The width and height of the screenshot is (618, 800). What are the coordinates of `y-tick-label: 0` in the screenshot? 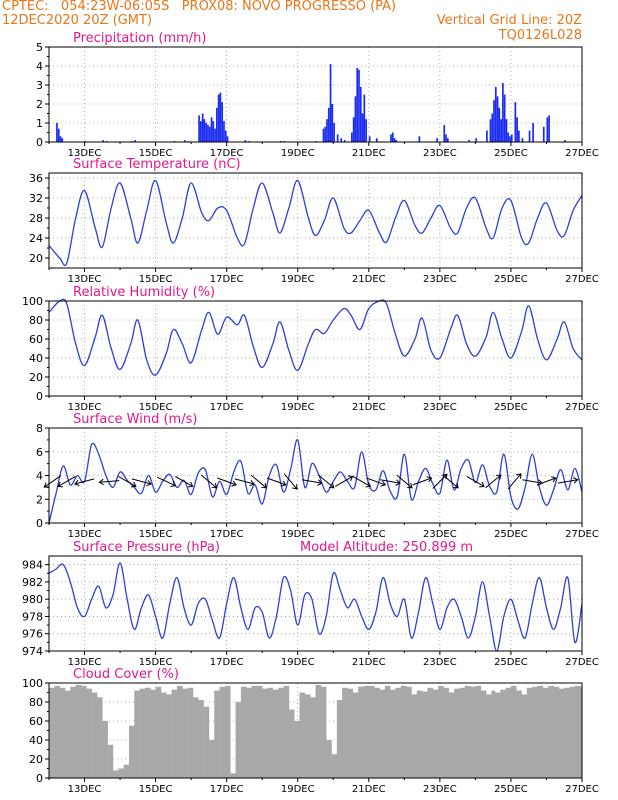 It's located at (39, 778).